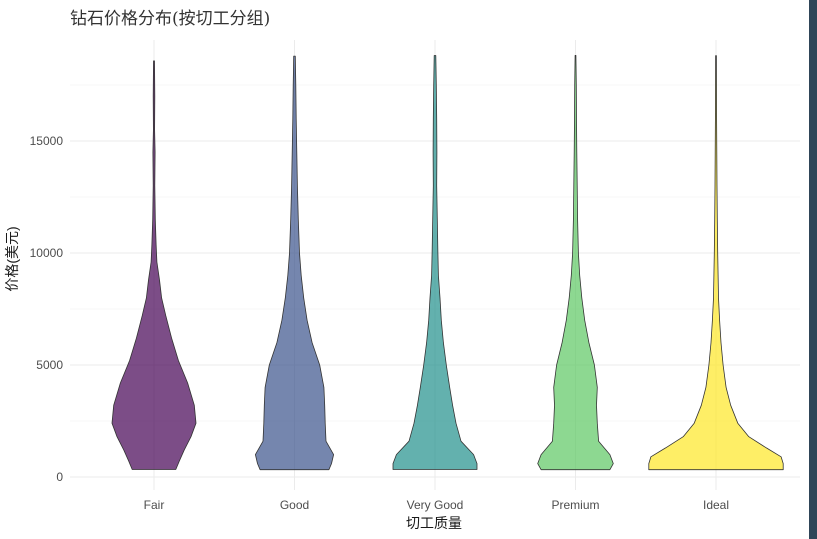 The image size is (817, 539). I want to click on chart-title: 钻石价格分布(按切工分组), so click(170, 19).